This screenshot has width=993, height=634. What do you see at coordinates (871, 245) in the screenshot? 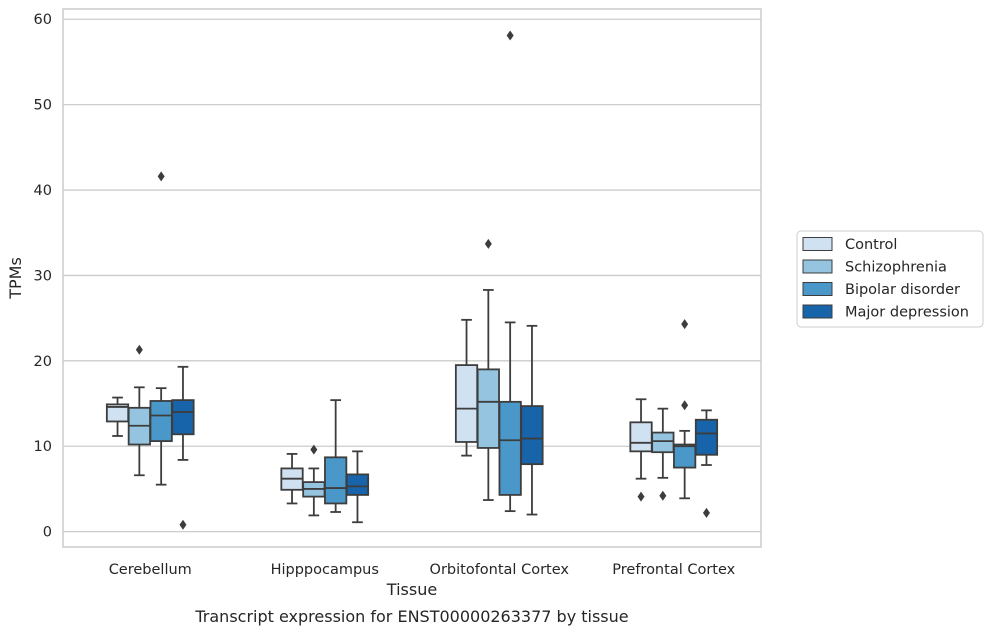
I see `legend-label: Control` at bounding box center [871, 245].